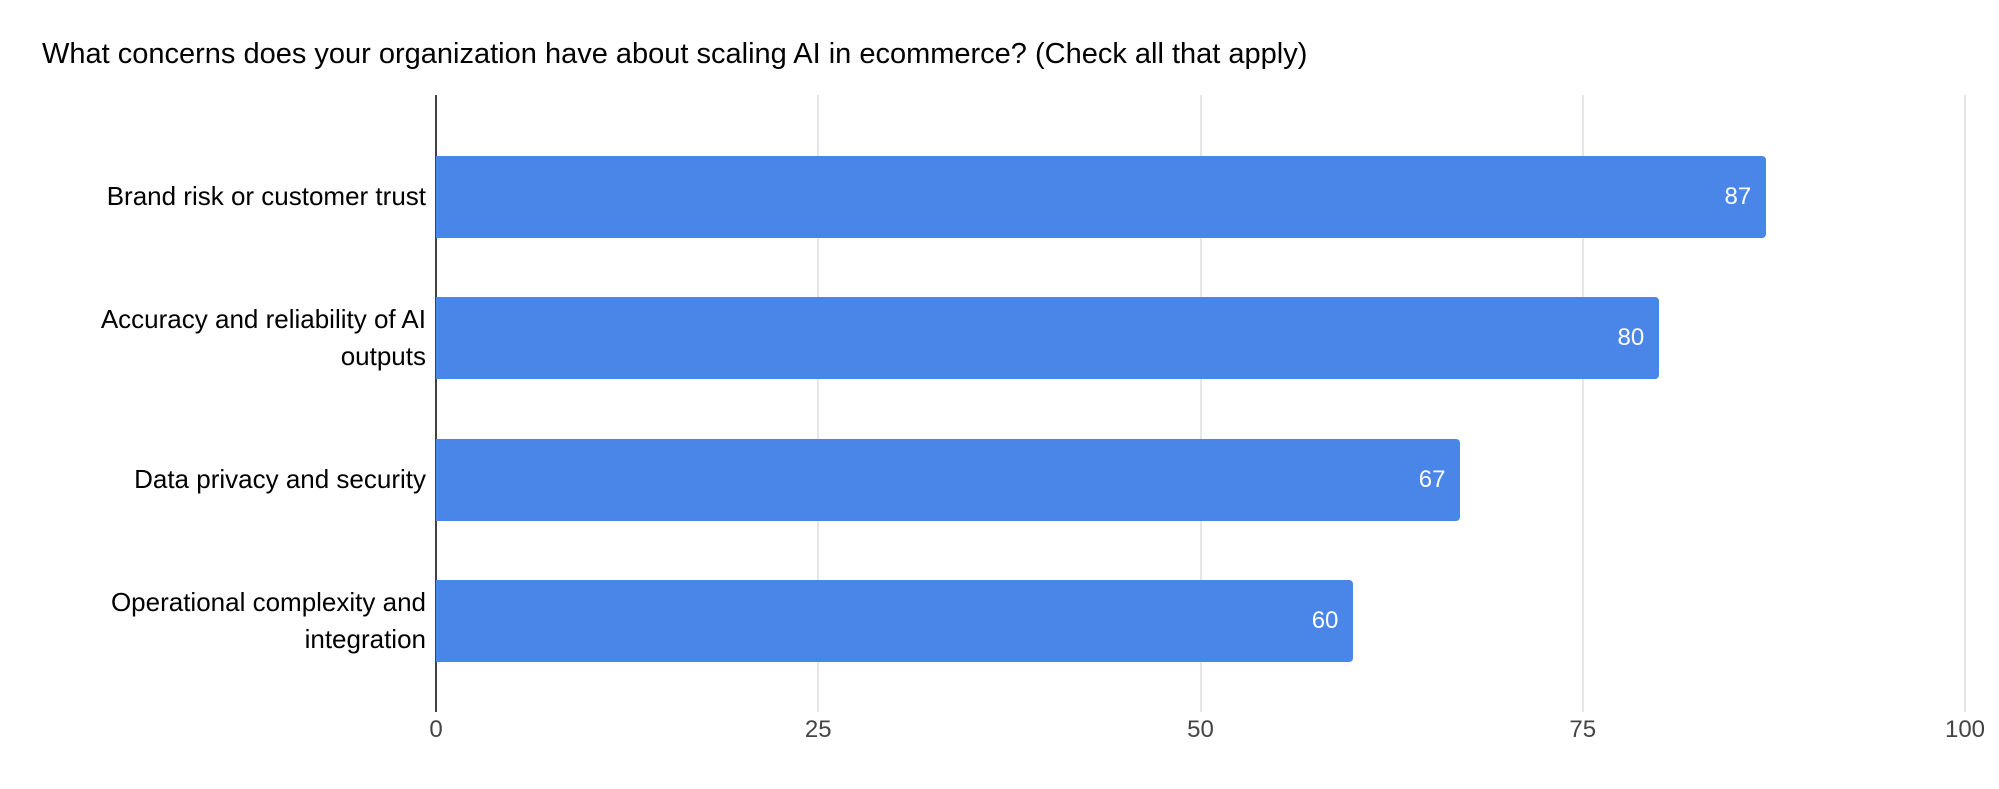 This screenshot has height=789, width=1999. I want to click on x-tick-label: 100, so click(1965, 729).